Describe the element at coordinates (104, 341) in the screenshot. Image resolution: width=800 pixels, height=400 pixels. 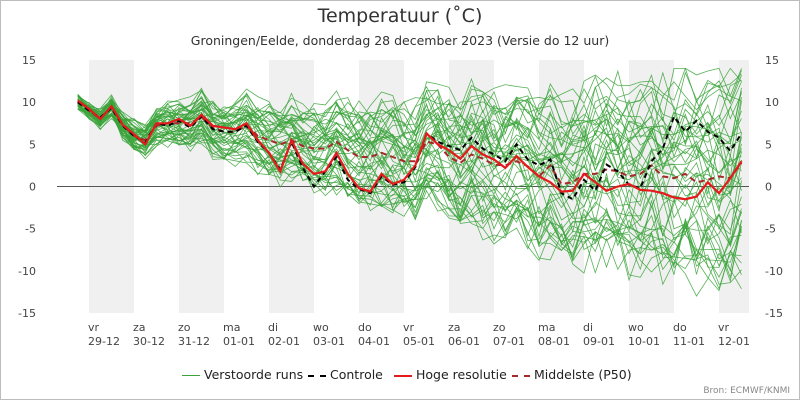
I see `x-tick-date-0: 29-12` at that location.